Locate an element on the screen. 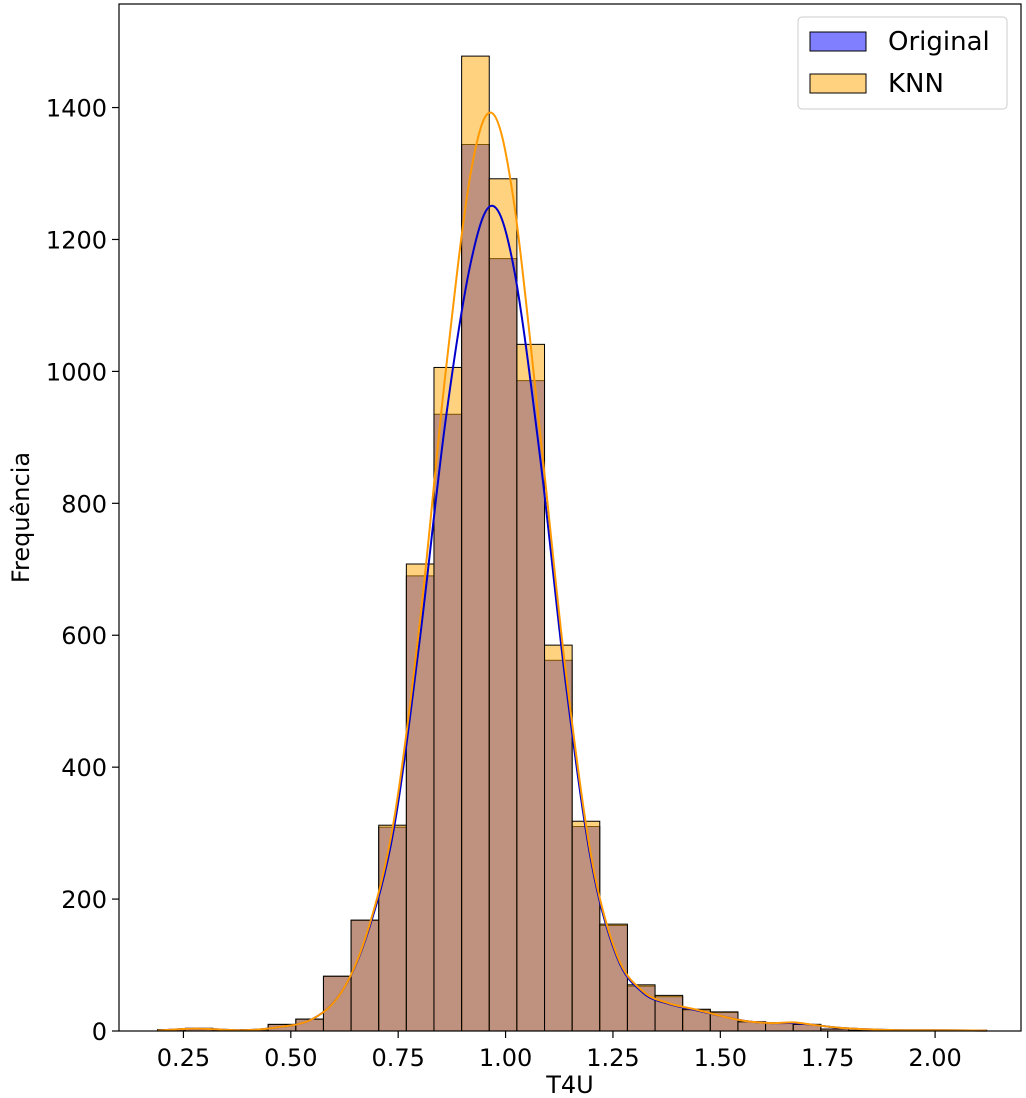  x-tick-label: 0.75 is located at coordinates (397, 1058).